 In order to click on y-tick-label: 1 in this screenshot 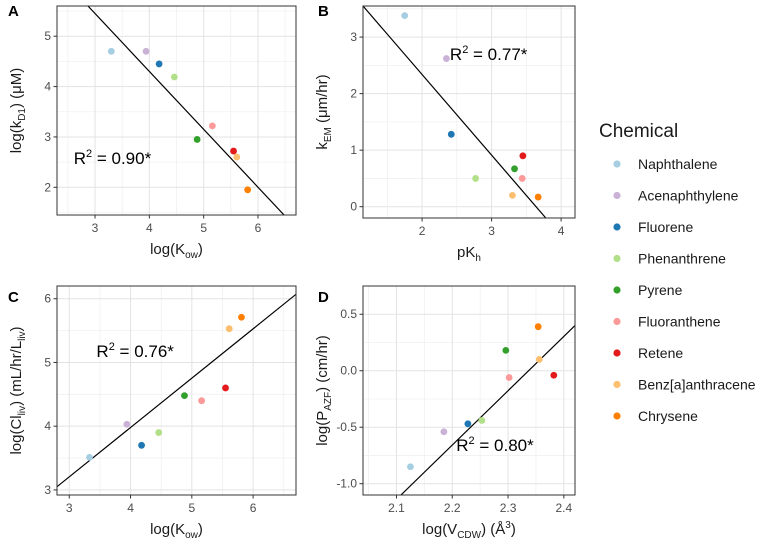, I will do `click(353, 150)`.